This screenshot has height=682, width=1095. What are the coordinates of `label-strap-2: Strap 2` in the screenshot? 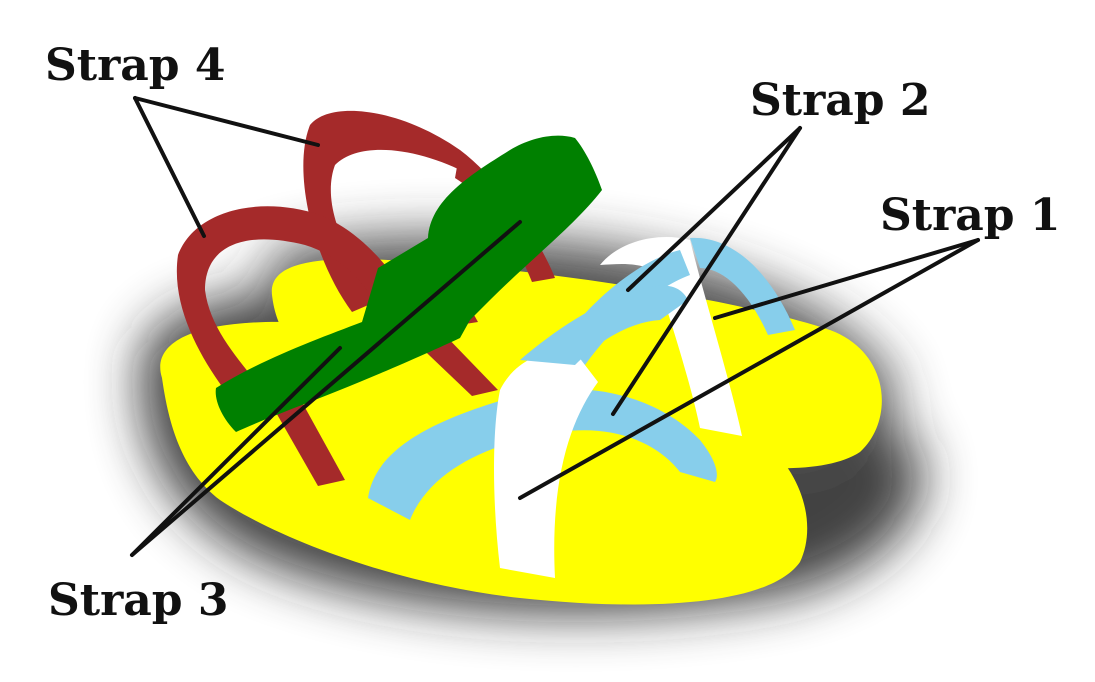 It's located at (840, 100).